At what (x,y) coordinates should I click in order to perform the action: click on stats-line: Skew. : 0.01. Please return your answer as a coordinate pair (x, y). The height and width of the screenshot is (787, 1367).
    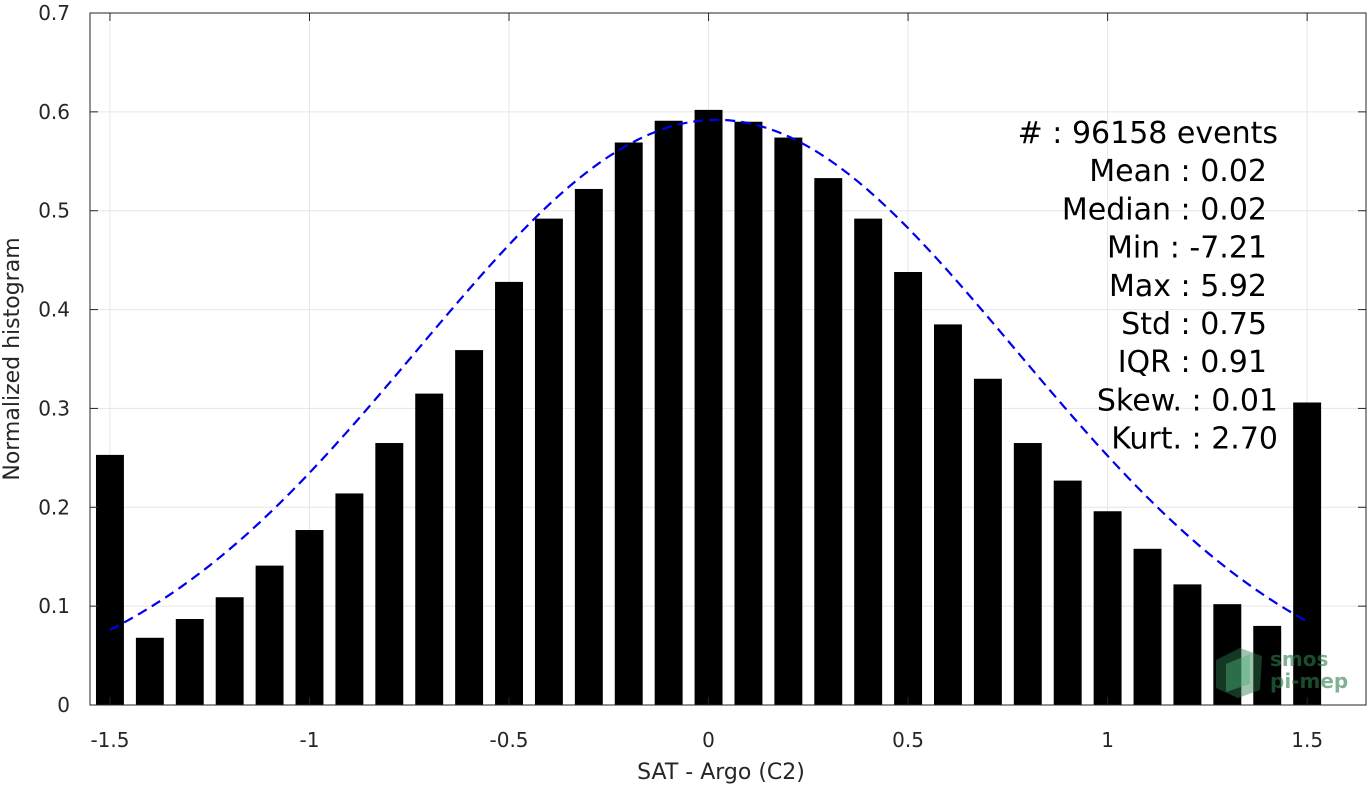
    Looking at the image, I should click on (1187, 400).